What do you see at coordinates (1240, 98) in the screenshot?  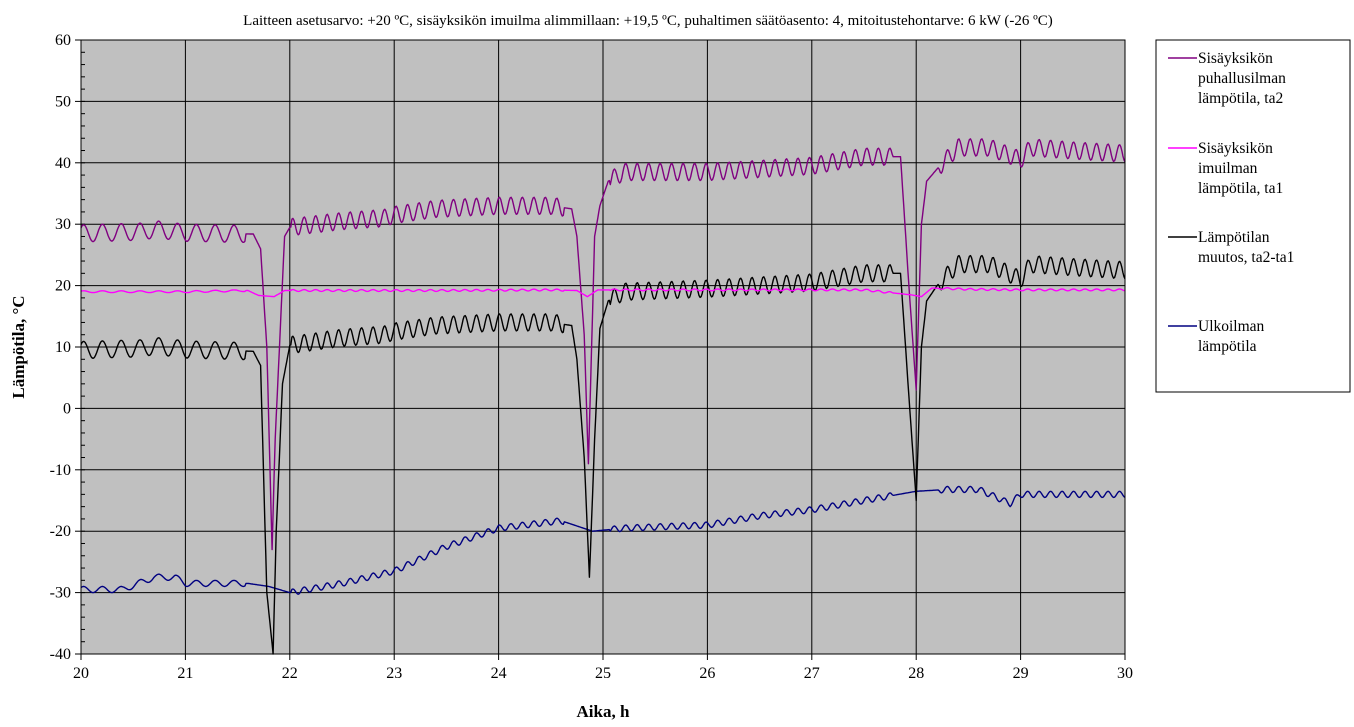 I see `legend-label: lämpötila, ta2` at bounding box center [1240, 98].